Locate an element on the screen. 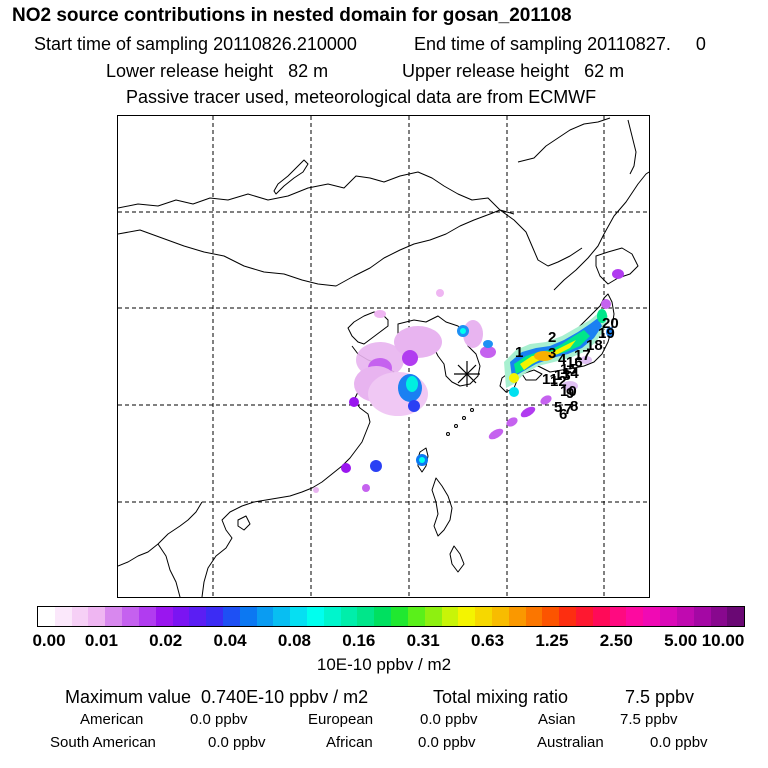  amur-river is located at coordinates (541, 238).